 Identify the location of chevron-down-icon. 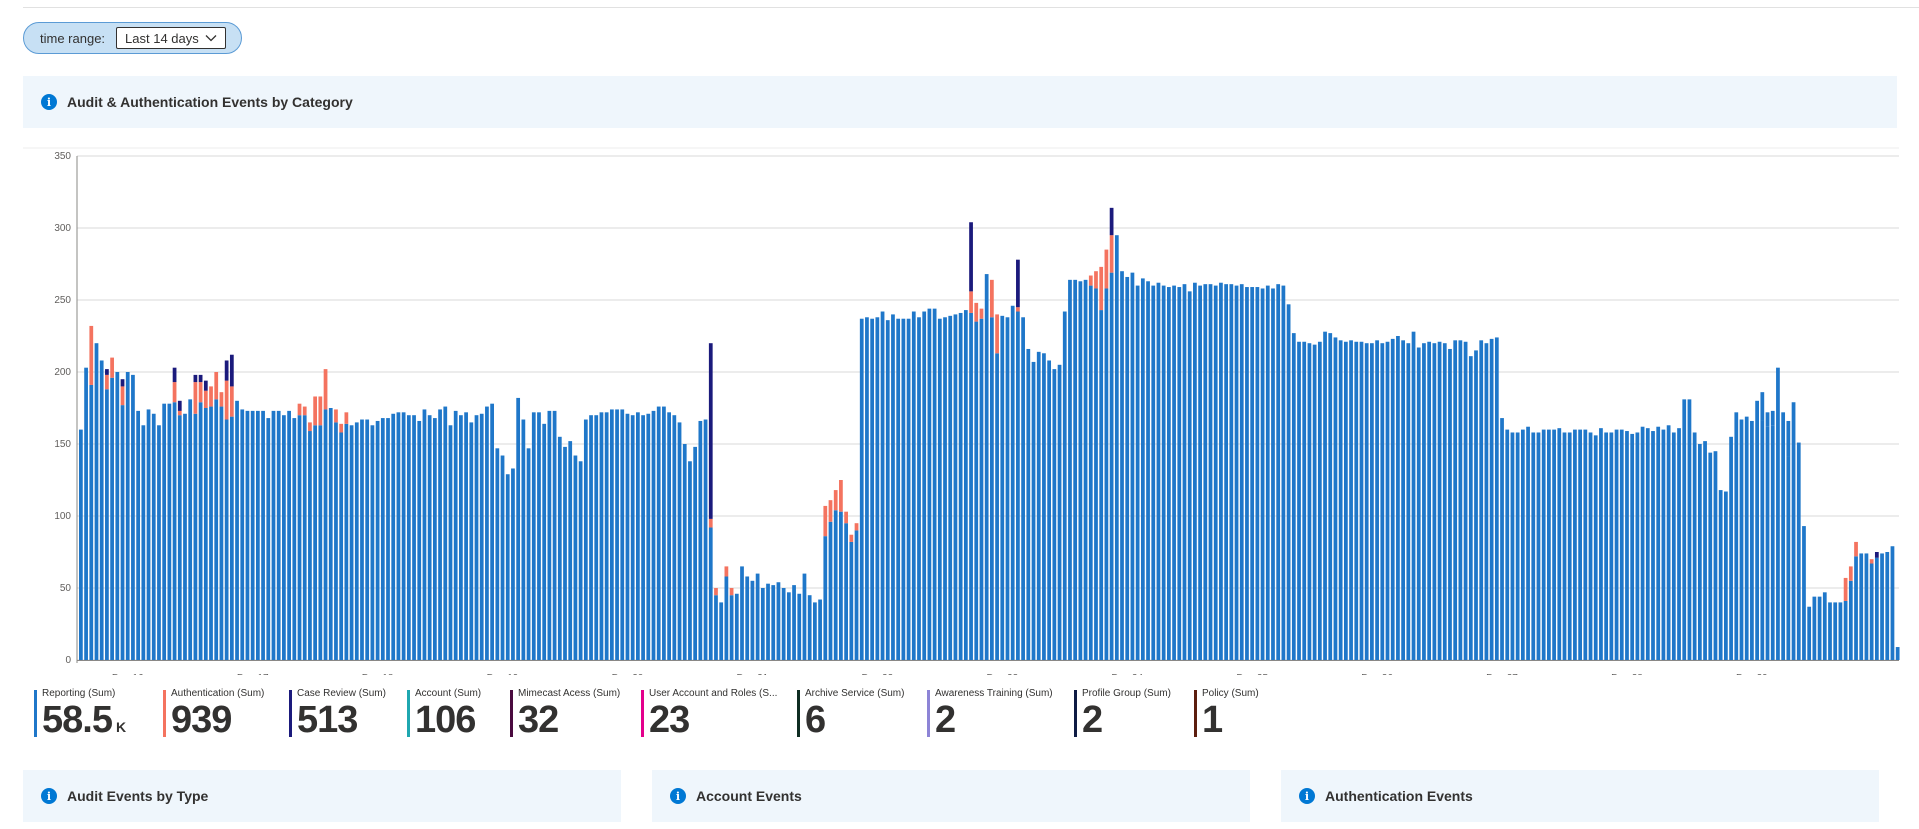
(211, 38).